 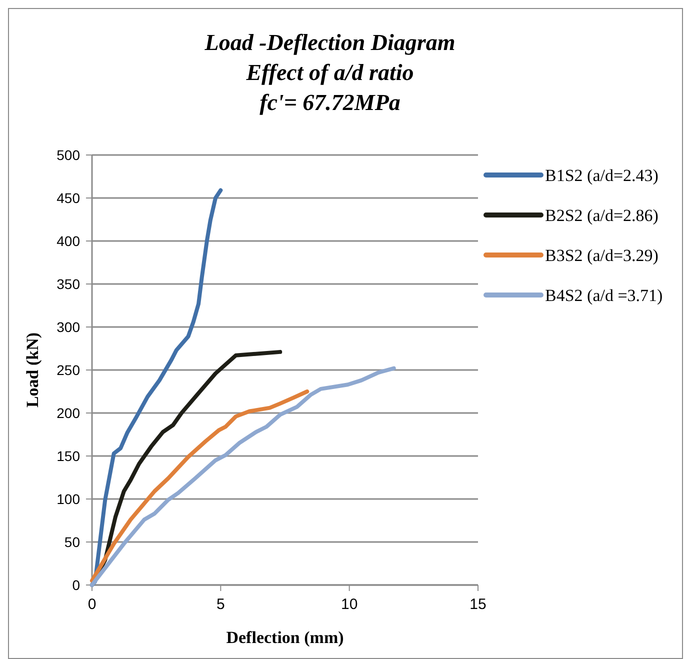 I want to click on y-tick-label: 350, so click(x=68, y=284).